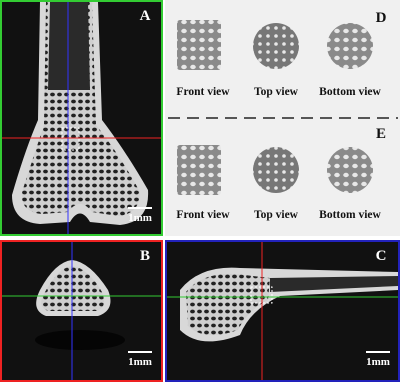 The height and width of the screenshot is (382, 400). What do you see at coordinates (381, 18) in the screenshot?
I see `panel-label: D` at bounding box center [381, 18].